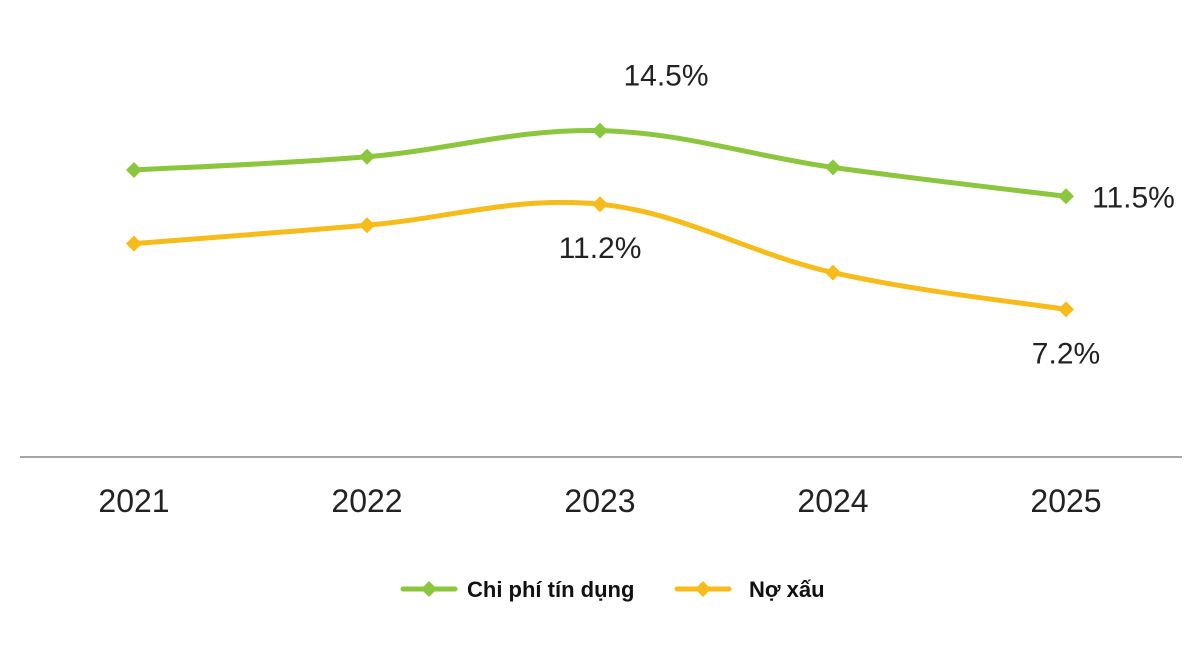 The width and height of the screenshot is (1200, 655). Describe the element at coordinates (600, 248) in the screenshot. I see `data-label: 11.2%` at that location.